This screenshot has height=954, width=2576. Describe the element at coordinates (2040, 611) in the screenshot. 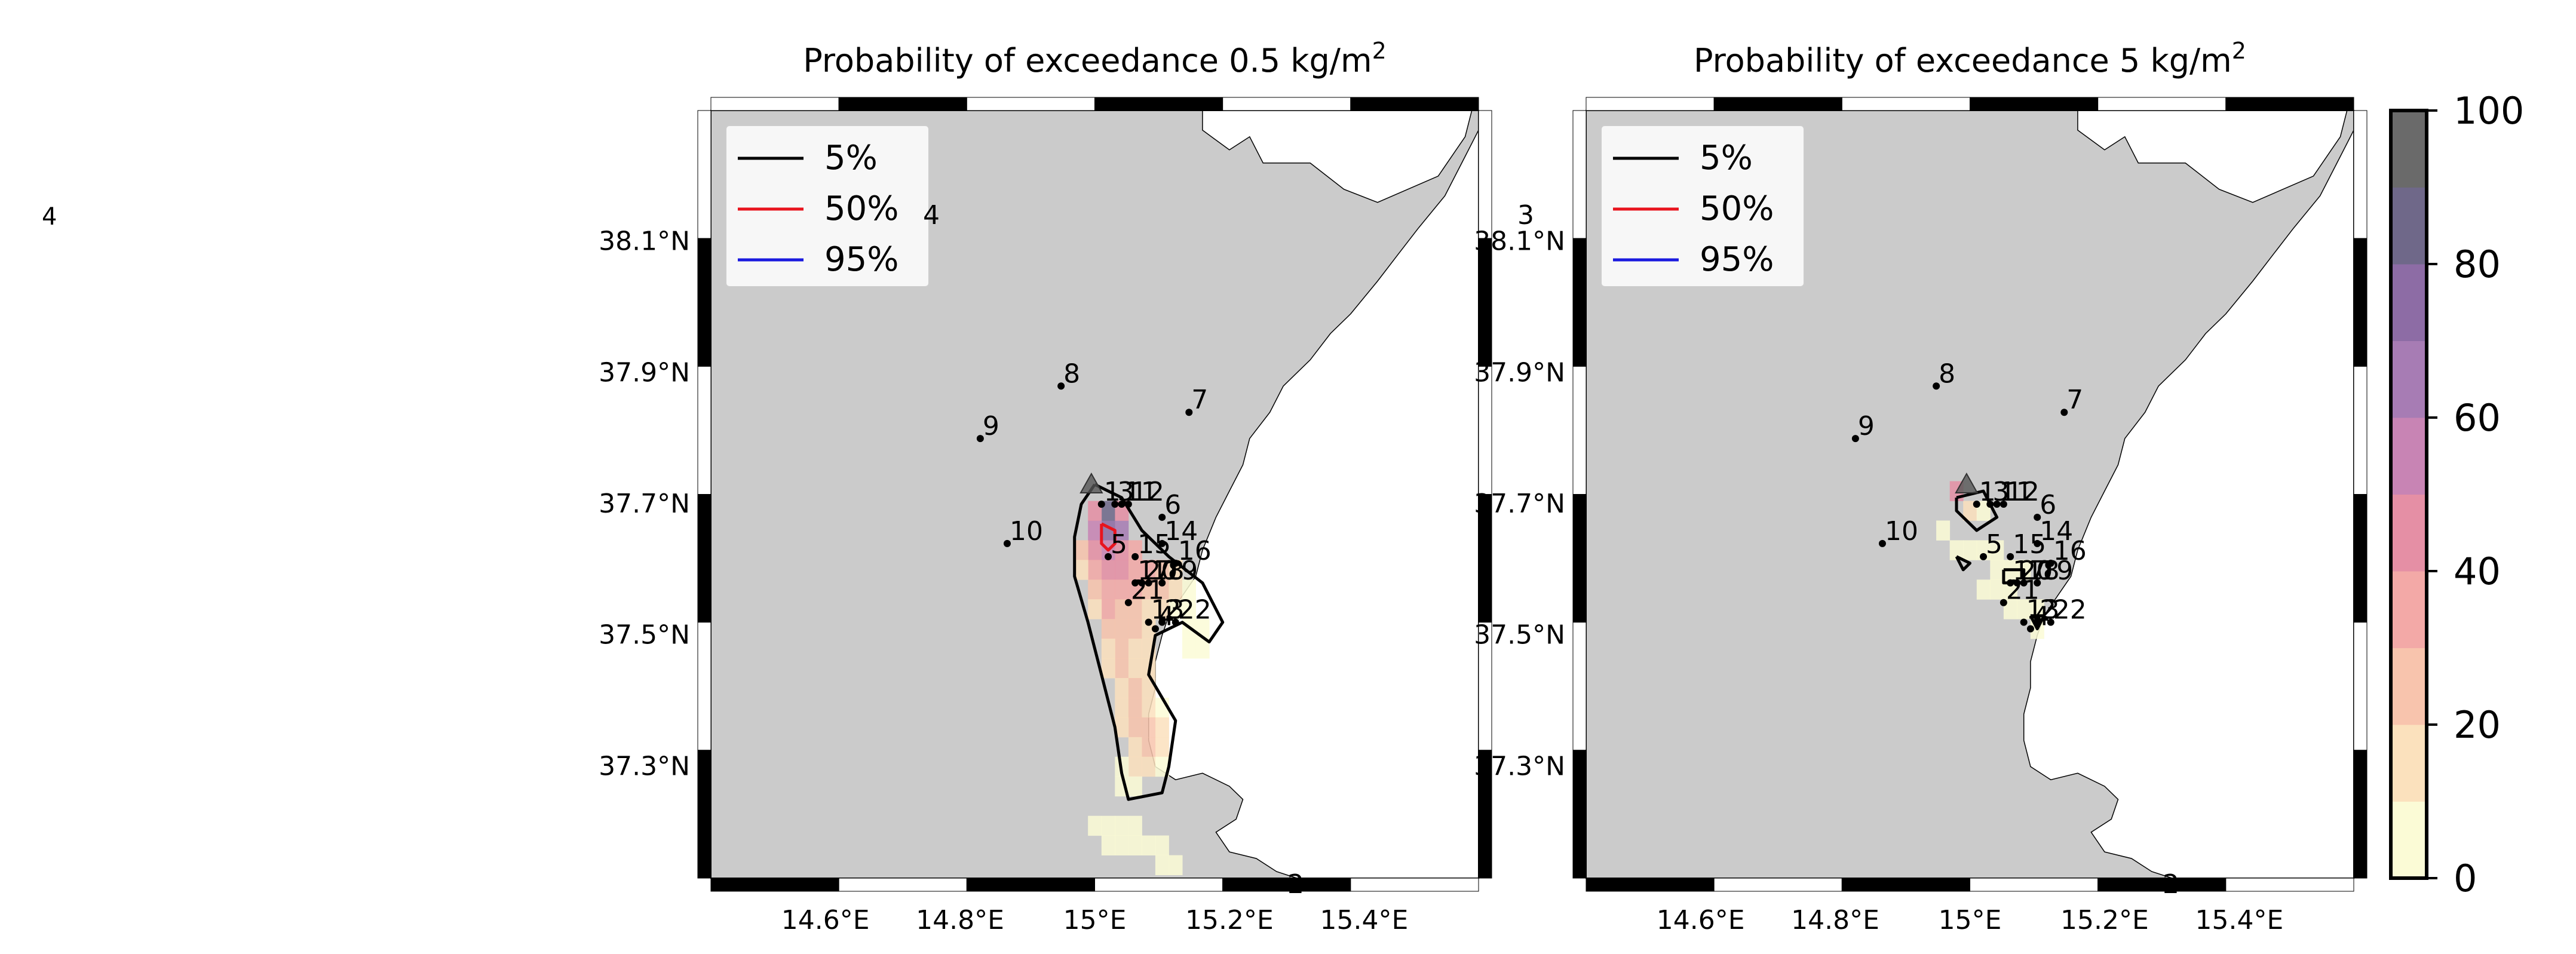

I see `station-13: 13` at that location.